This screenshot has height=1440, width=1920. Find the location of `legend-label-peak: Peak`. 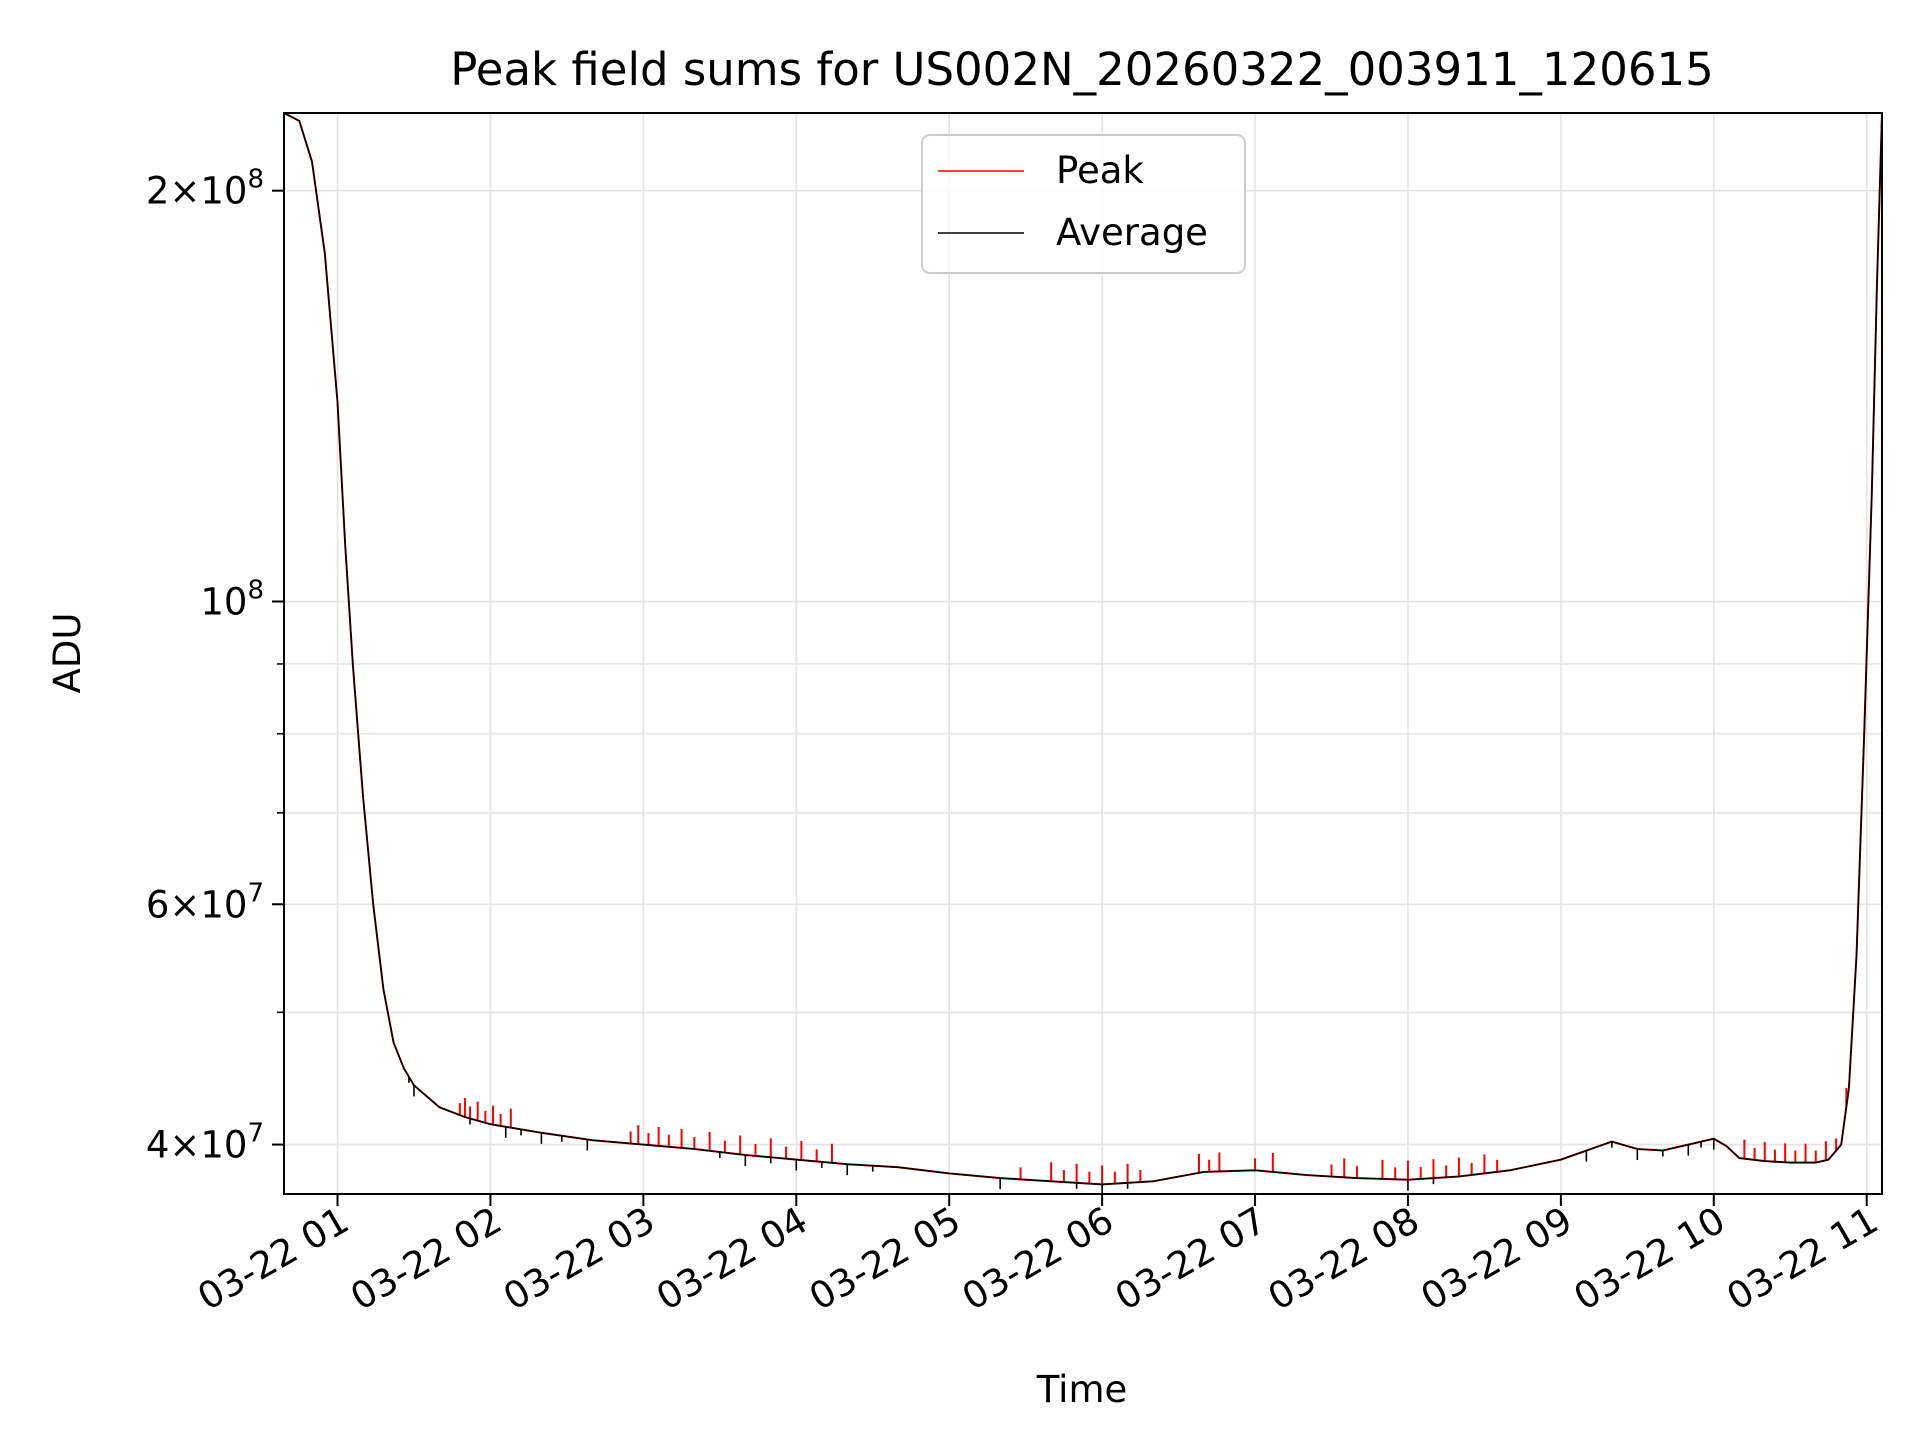

legend-label-peak: Peak is located at coordinates (1100, 170).